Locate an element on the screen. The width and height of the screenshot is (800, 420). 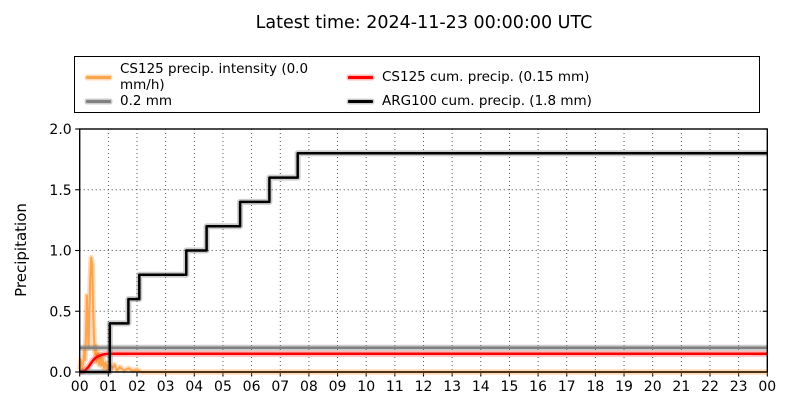
legend-item: ARG100 cum. precip. (1.8 mm) is located at coordinates (550, 101).